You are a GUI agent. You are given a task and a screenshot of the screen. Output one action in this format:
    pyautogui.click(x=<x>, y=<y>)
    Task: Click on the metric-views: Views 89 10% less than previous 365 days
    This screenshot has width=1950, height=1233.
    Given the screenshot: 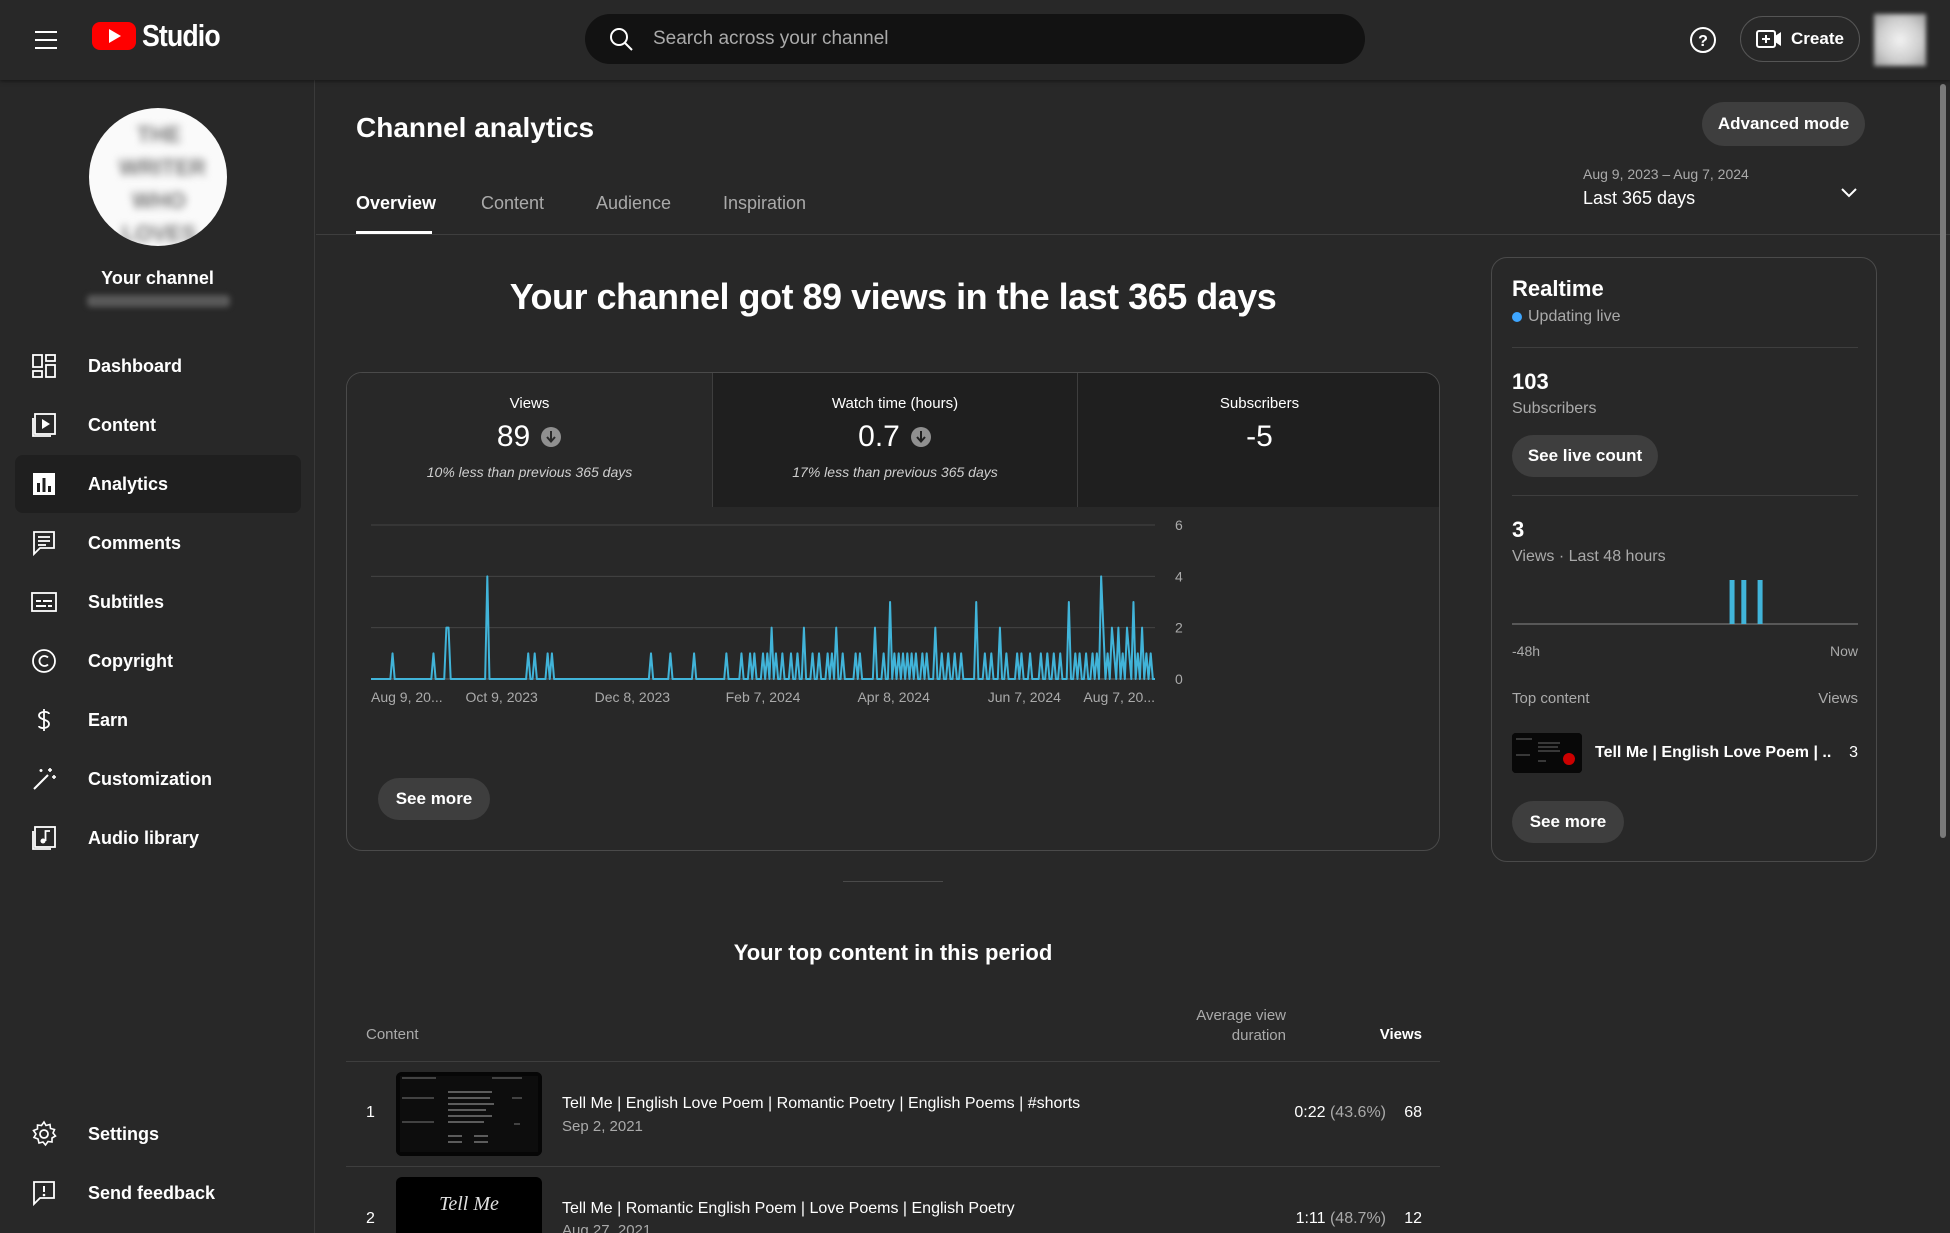 What is the action you would take?
    pyautogui.click(x=529, y=440)
    